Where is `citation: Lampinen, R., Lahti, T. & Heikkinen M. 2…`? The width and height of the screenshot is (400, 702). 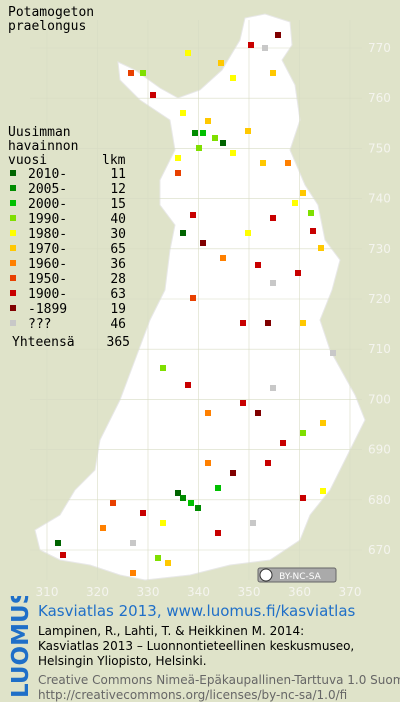 citation: Lampinen, R., Lahti, T. & Heikkinen M. 2… is located at coordinates (171, 631).